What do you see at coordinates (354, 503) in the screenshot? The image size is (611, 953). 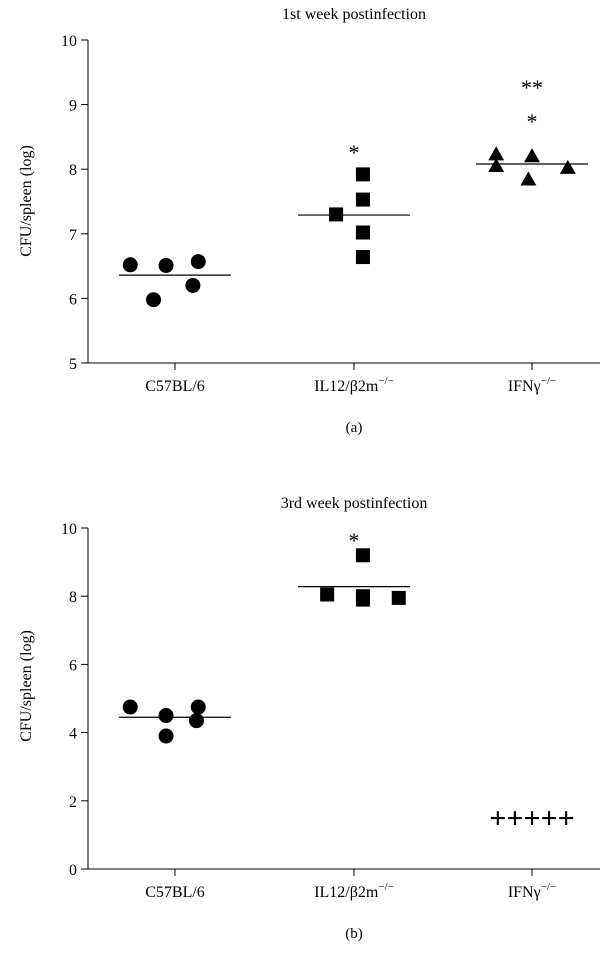 I see `chart-title: 3rd week postinfection` at bounding box center [354, 503].